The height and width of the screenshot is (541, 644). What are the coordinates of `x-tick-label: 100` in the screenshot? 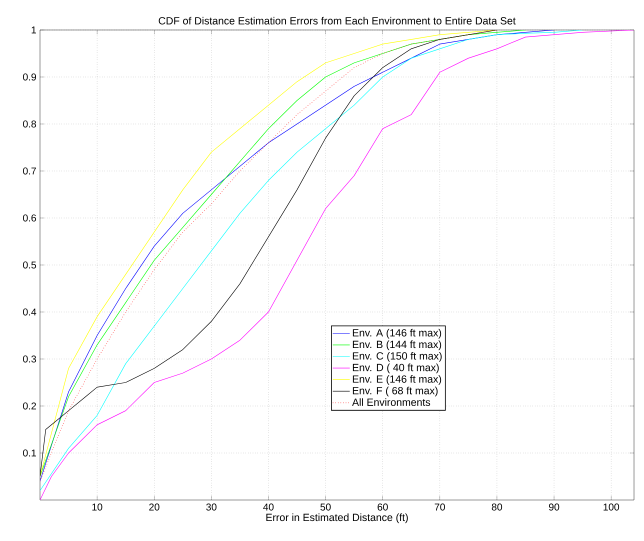 It's located at (612, 507).